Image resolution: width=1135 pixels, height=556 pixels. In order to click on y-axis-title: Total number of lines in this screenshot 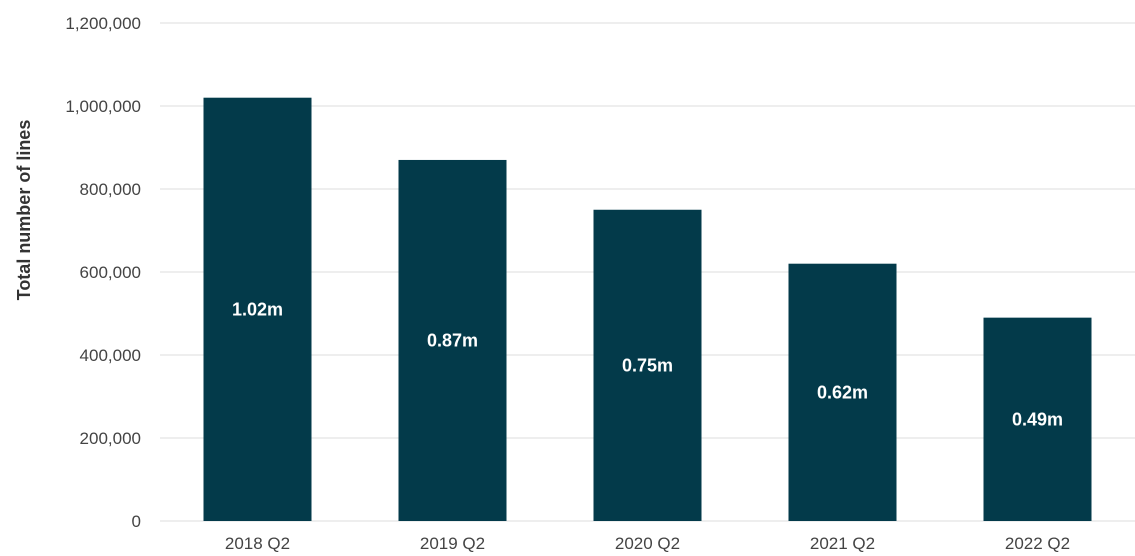, I will do `click(24, 210)`.